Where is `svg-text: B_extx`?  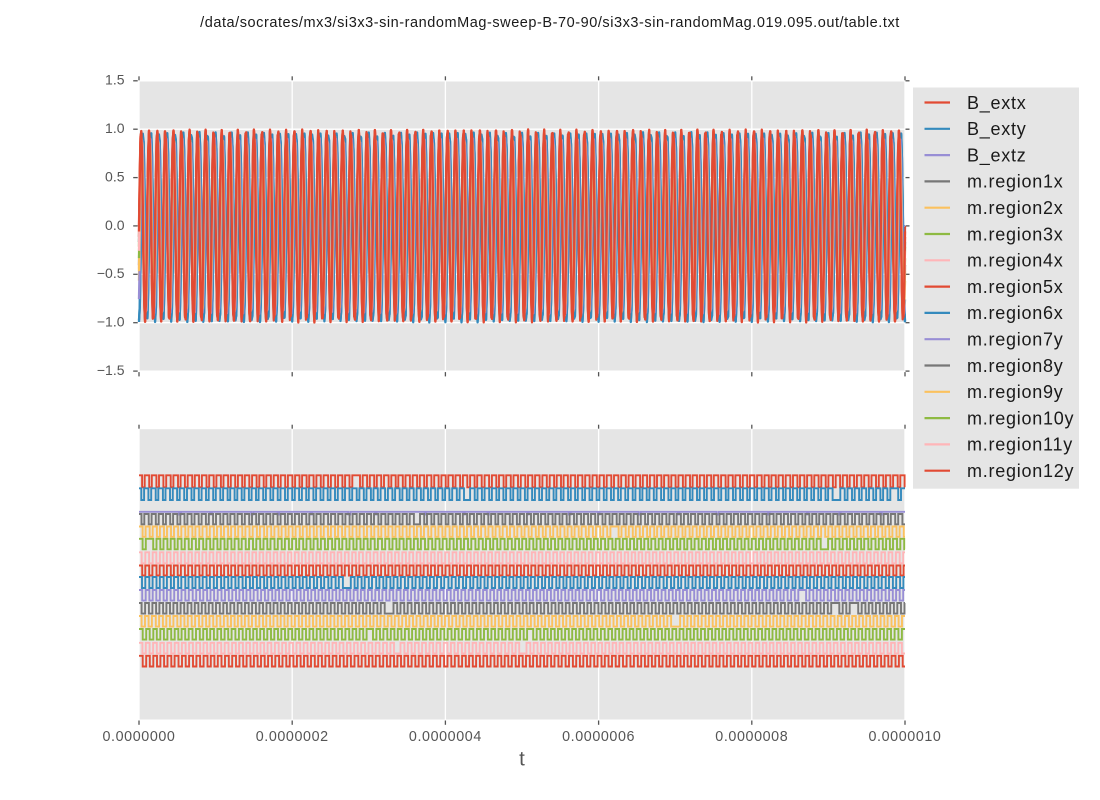 svg-text: B_extx is located at coordinates (997, 103).